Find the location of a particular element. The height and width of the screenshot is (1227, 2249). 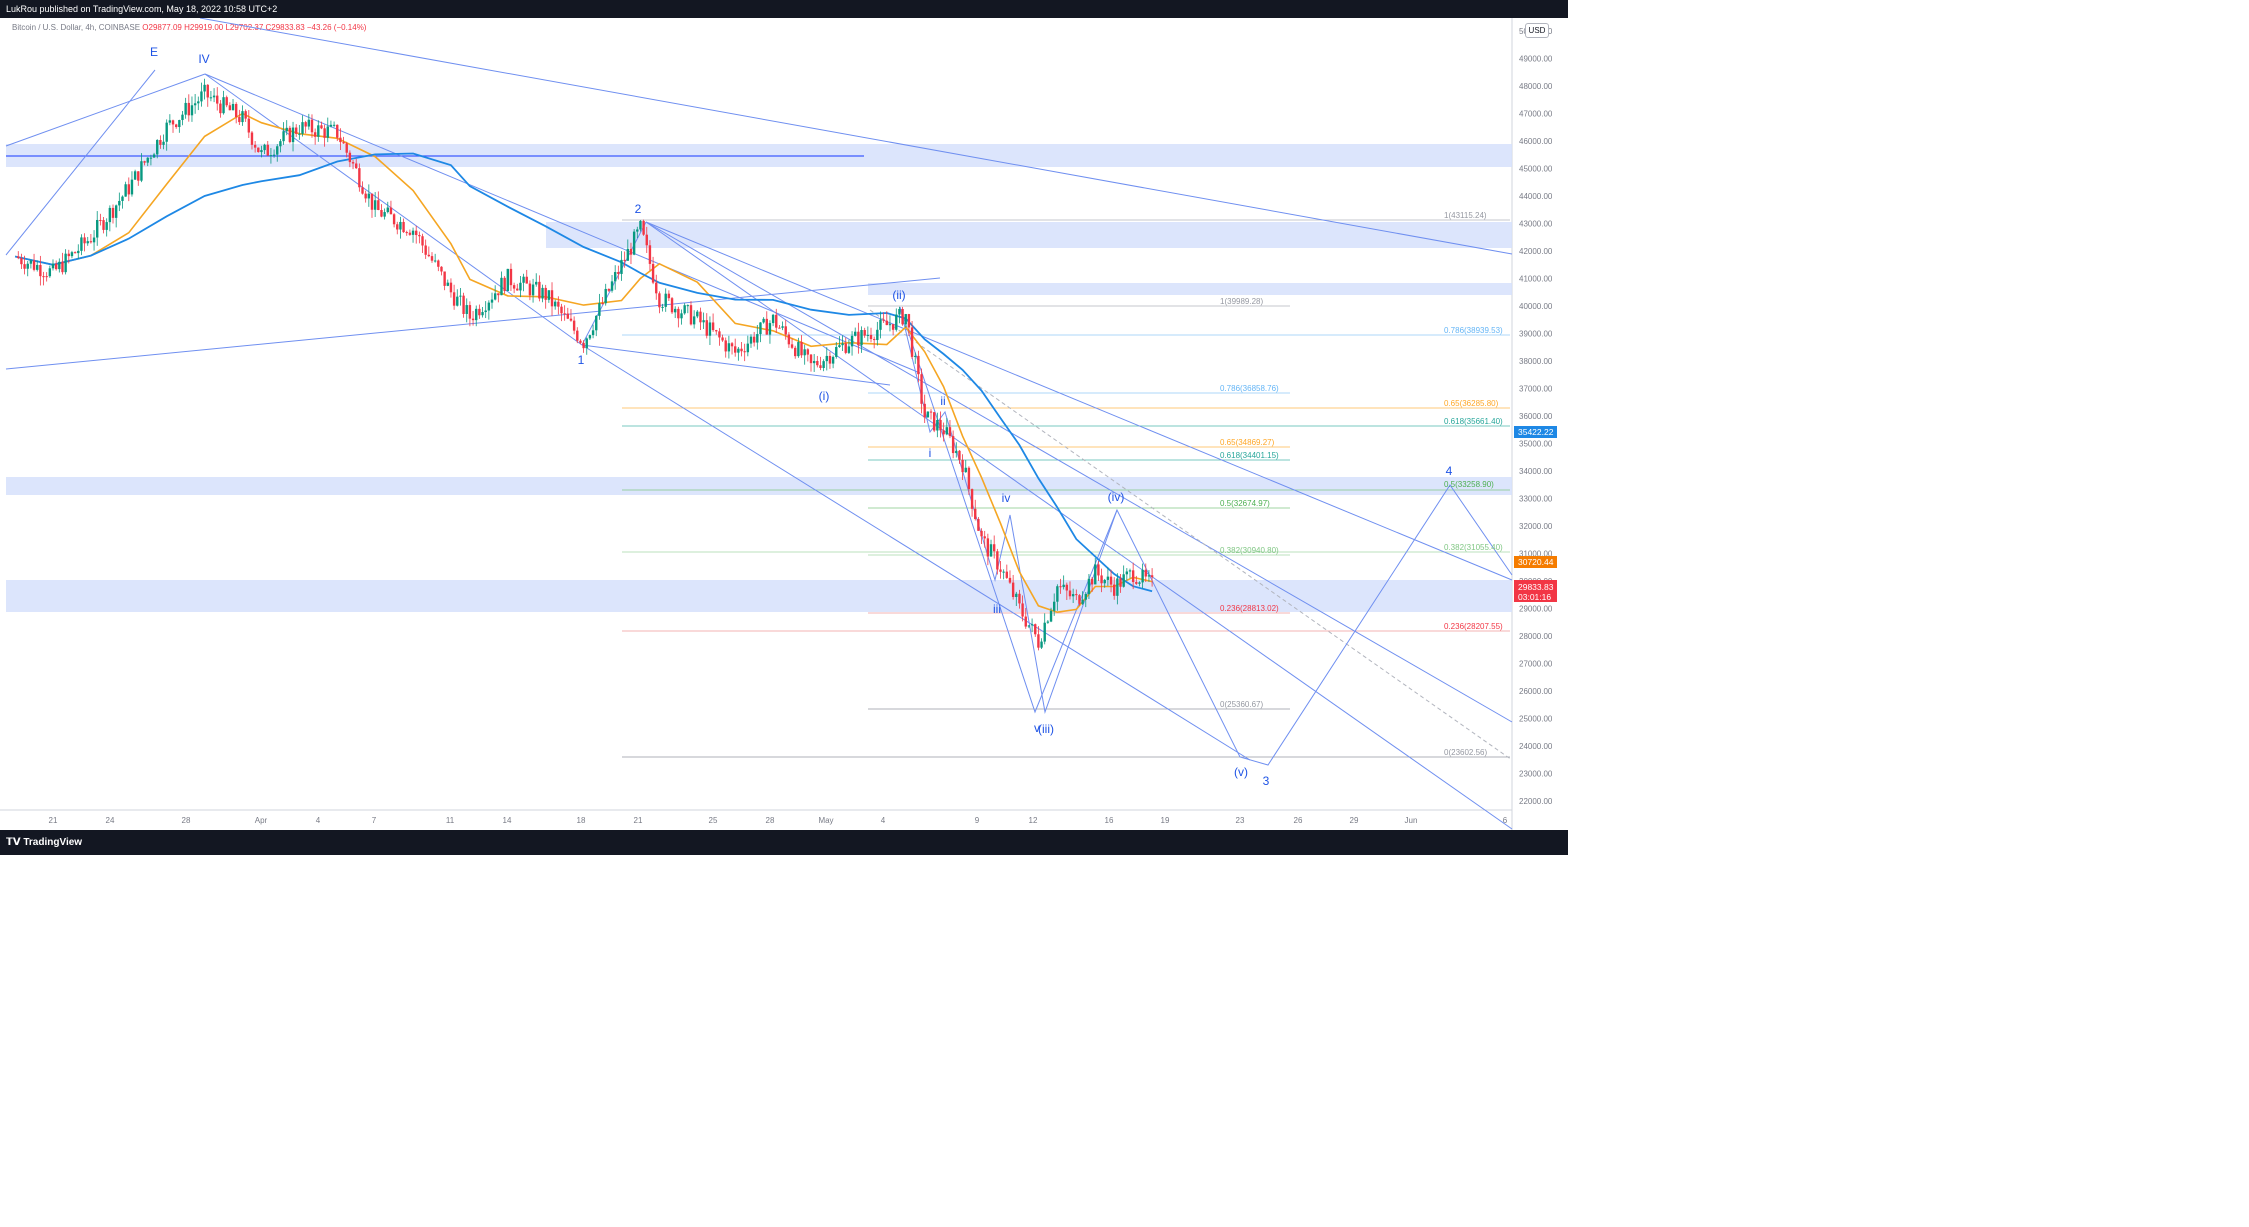

fib-label: 0.236(28207.55) is located at coordinates (1473, 626).